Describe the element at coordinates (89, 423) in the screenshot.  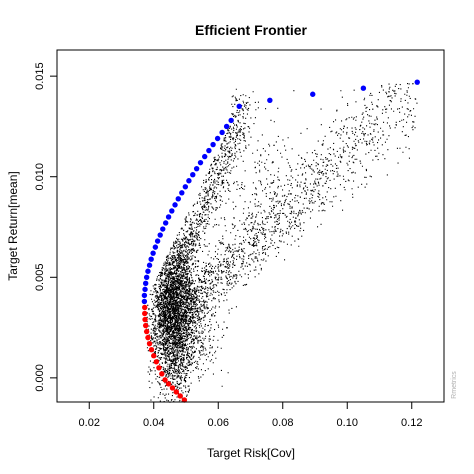
I see `x-tick-label: 0.02` at that location.